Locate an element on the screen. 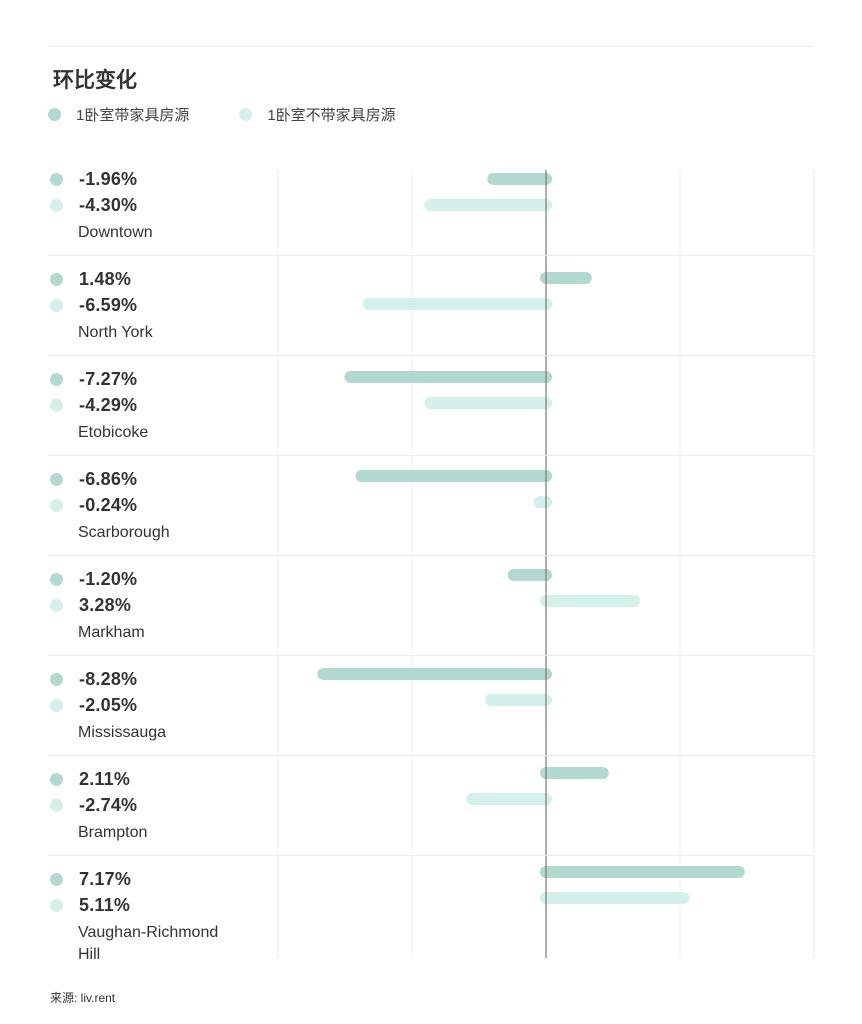 This screenshot has height=1024, width=862. legend-item-furnished: 1卧室带家具房源 is located at coordinates (118, 114).